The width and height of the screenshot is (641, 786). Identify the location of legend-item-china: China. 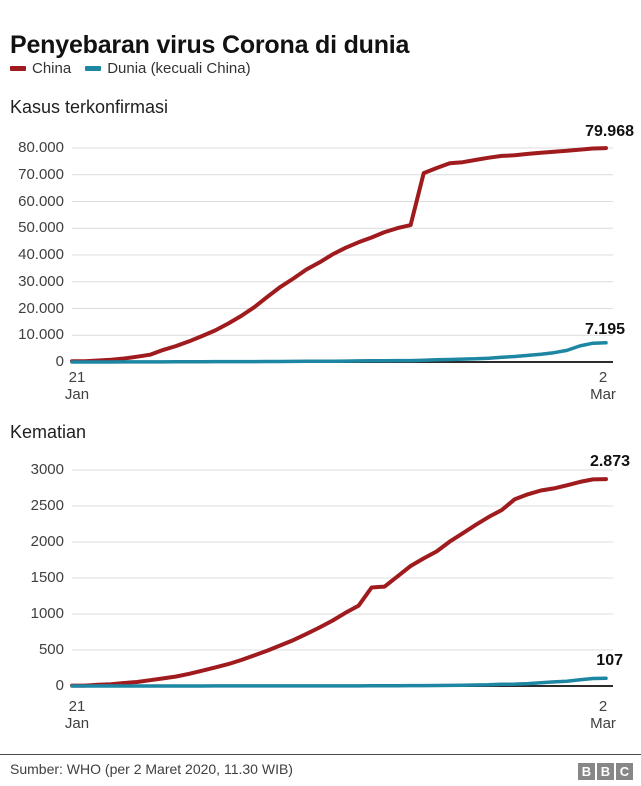
(40, 68).